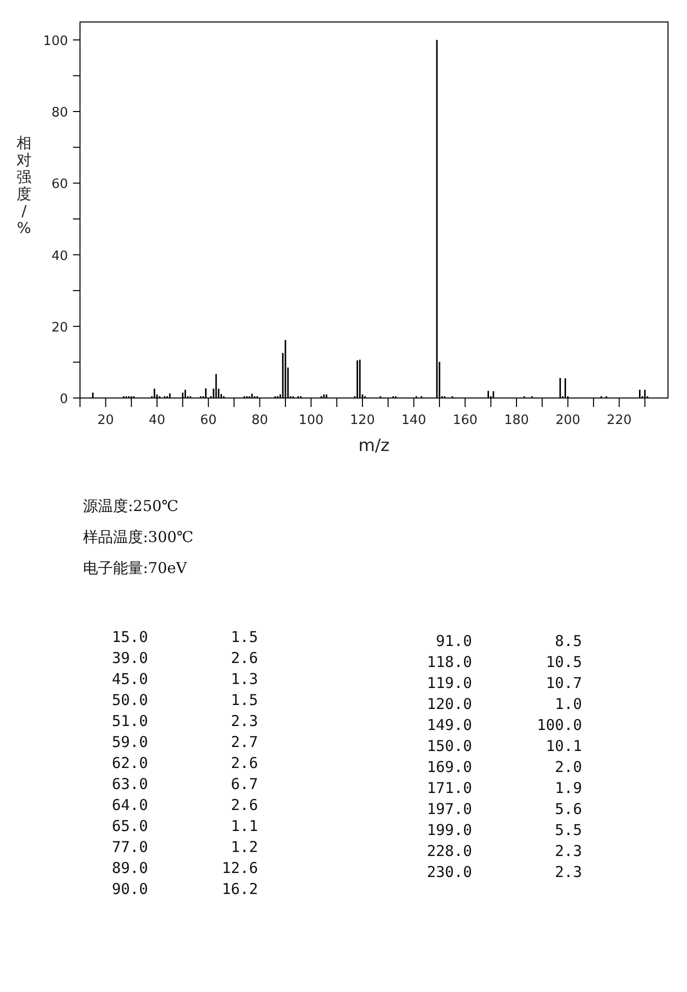 This screenshot has height=992, width=687. Describe the element at coordinates (449, 725) in the screenshot. I see `text: 149.0` at that location.